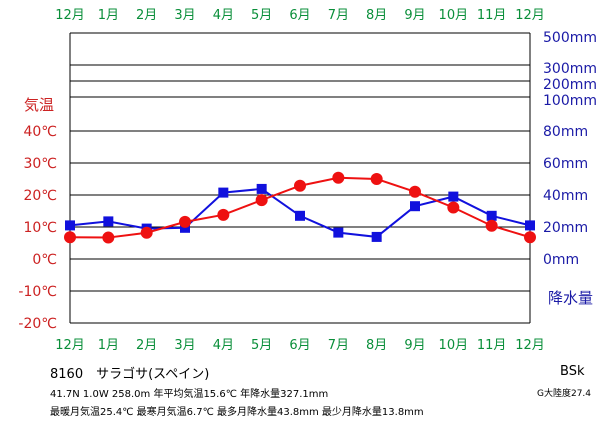 This screenshot has width=611, height=425. What do you see at coordinates (570, 38) in the screenshot?
I see `precipitation-tick-label: 500mm` at bounding box center [570, 38].